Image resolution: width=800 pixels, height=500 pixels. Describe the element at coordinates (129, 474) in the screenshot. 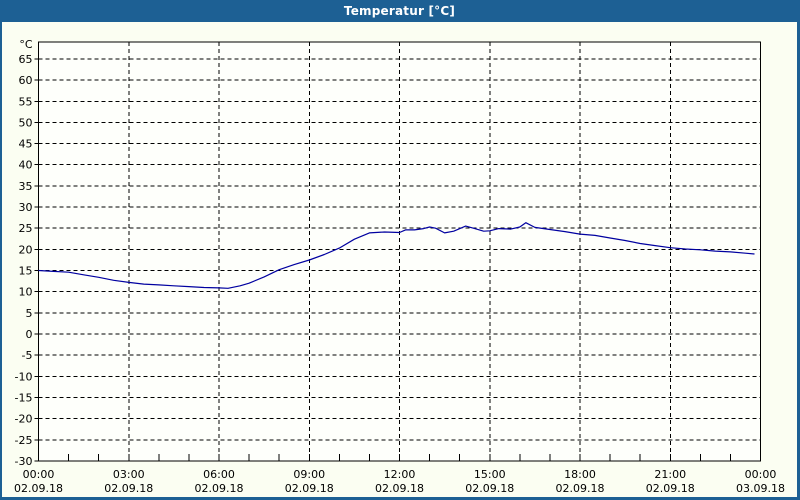

I see `x-time-label: 03:00` at that location.